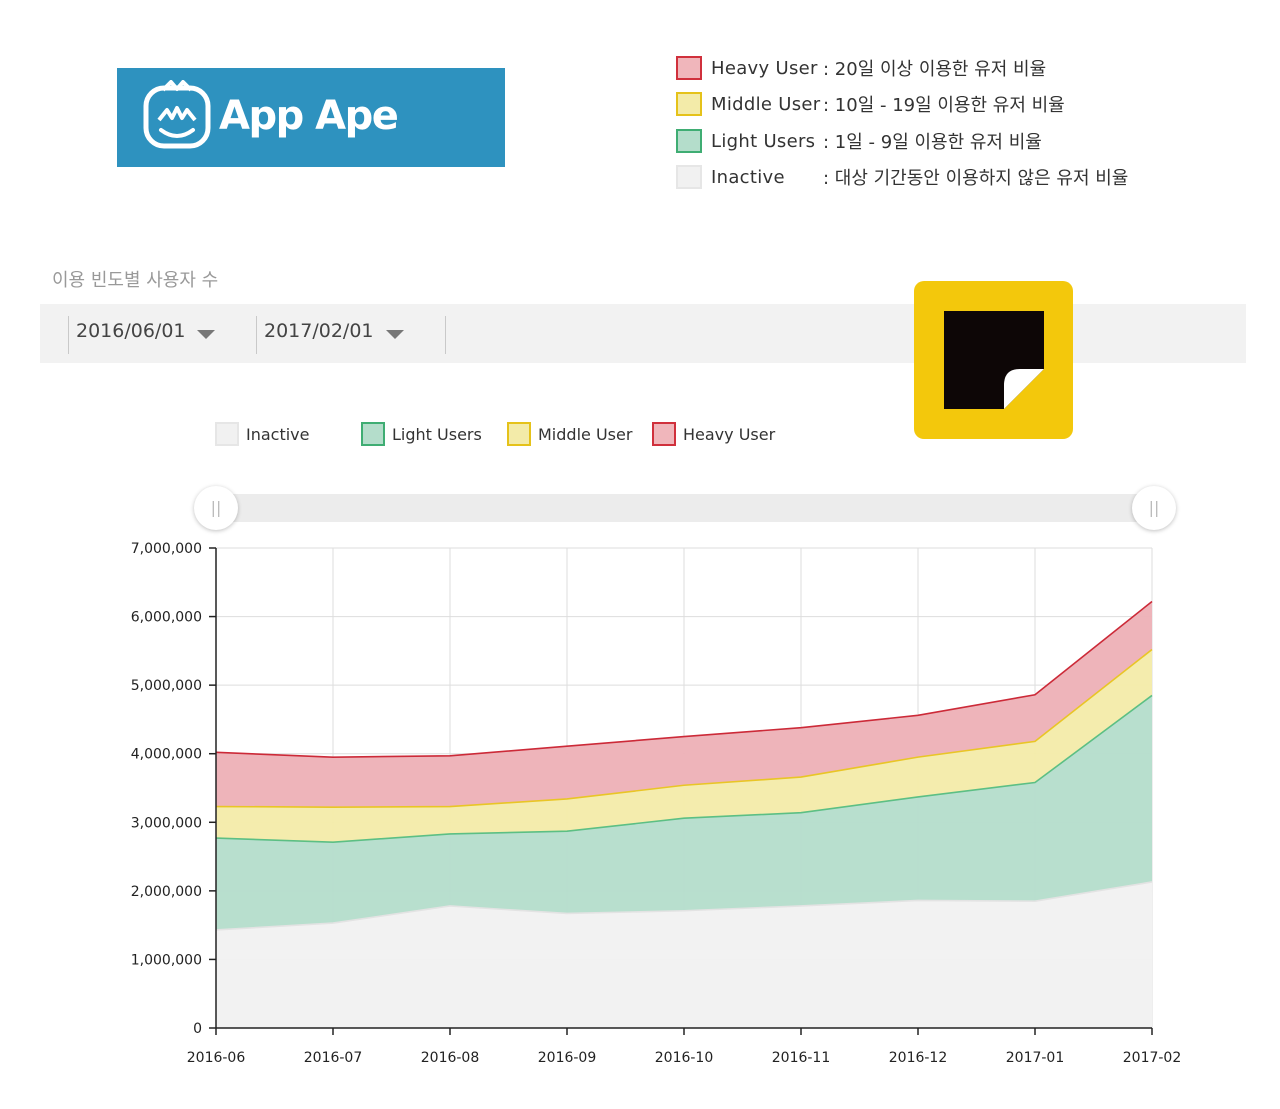 Image resolution: width=1280 pixels, height=1109 pixels. I want to click on legend-item-heavy-user: Heavy User, so click(713, 434).